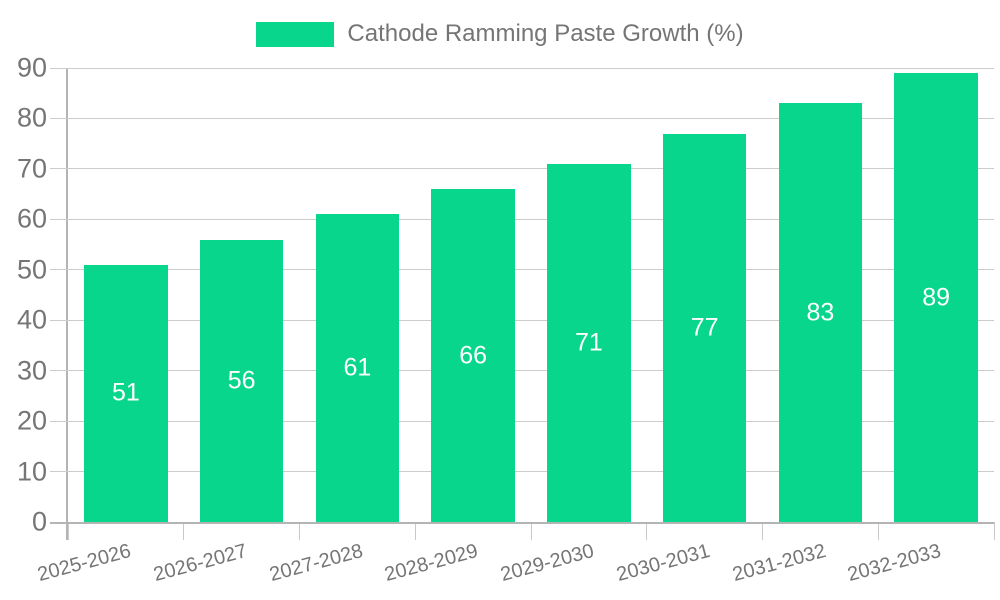  I want to click on x-tick-label: 2028-2029, so click(431, 563).